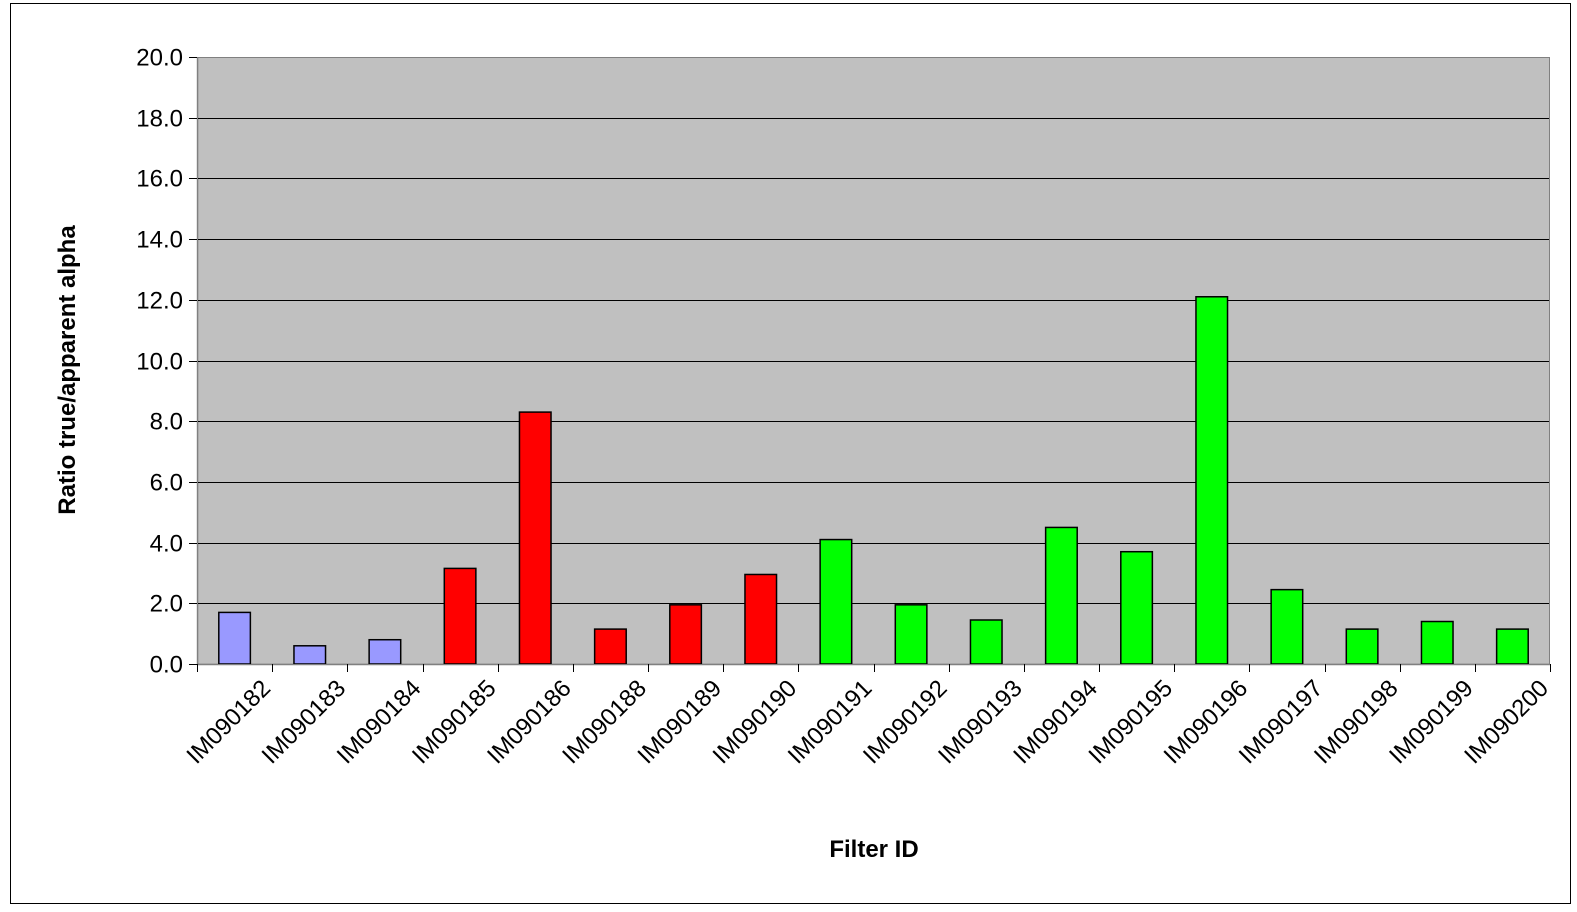  I want to click on y-tick-label: 0.0, so click(166, 665).